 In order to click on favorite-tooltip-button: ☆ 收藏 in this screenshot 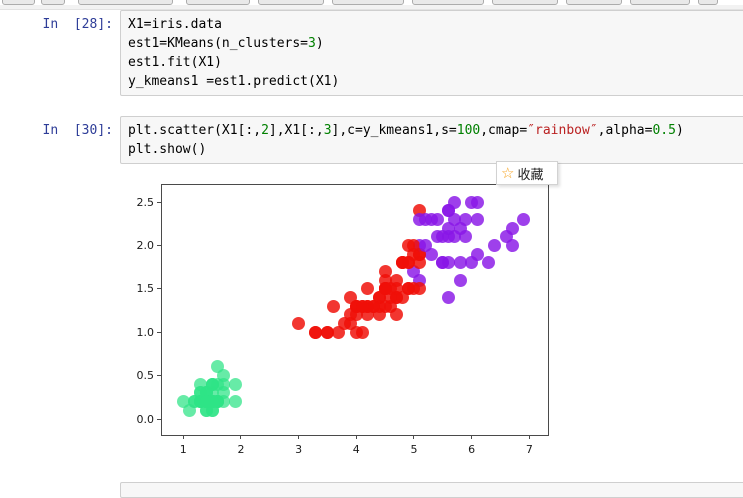, I will do `click(527, 173)`.